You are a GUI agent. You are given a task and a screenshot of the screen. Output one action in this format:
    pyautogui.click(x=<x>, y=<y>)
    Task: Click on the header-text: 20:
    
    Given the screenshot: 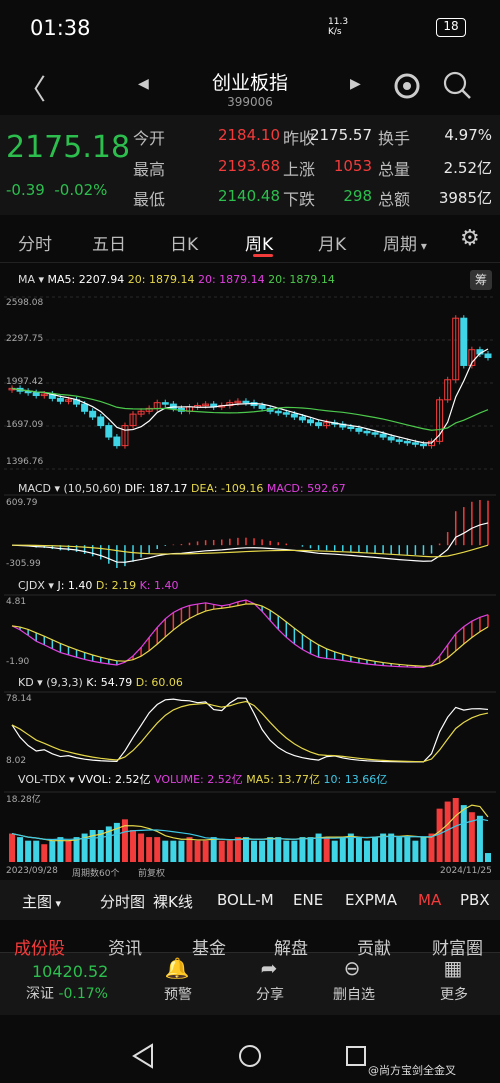 What is the action you would take?
    pyautogui.click(x=206, y=279)
    